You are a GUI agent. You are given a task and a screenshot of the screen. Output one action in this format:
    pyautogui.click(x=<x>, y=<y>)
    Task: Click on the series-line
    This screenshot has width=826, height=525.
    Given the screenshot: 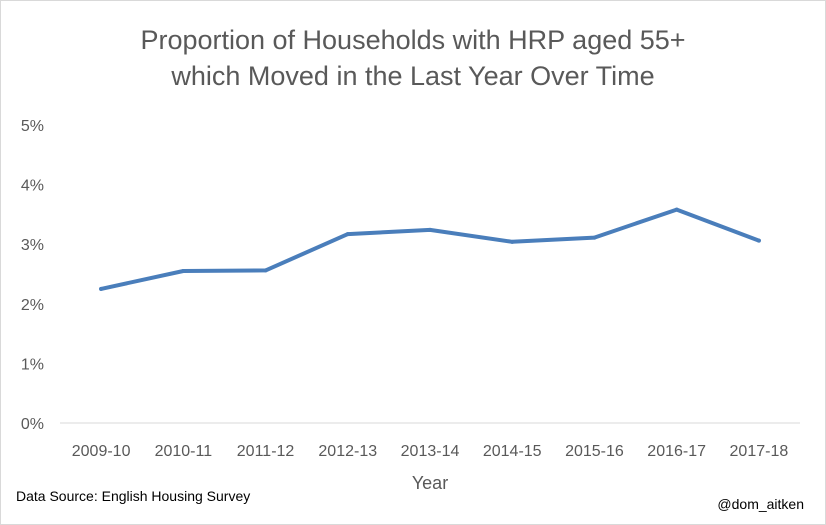 What is the action you would take?
    pyautogui.click(x=430, y=249)
    